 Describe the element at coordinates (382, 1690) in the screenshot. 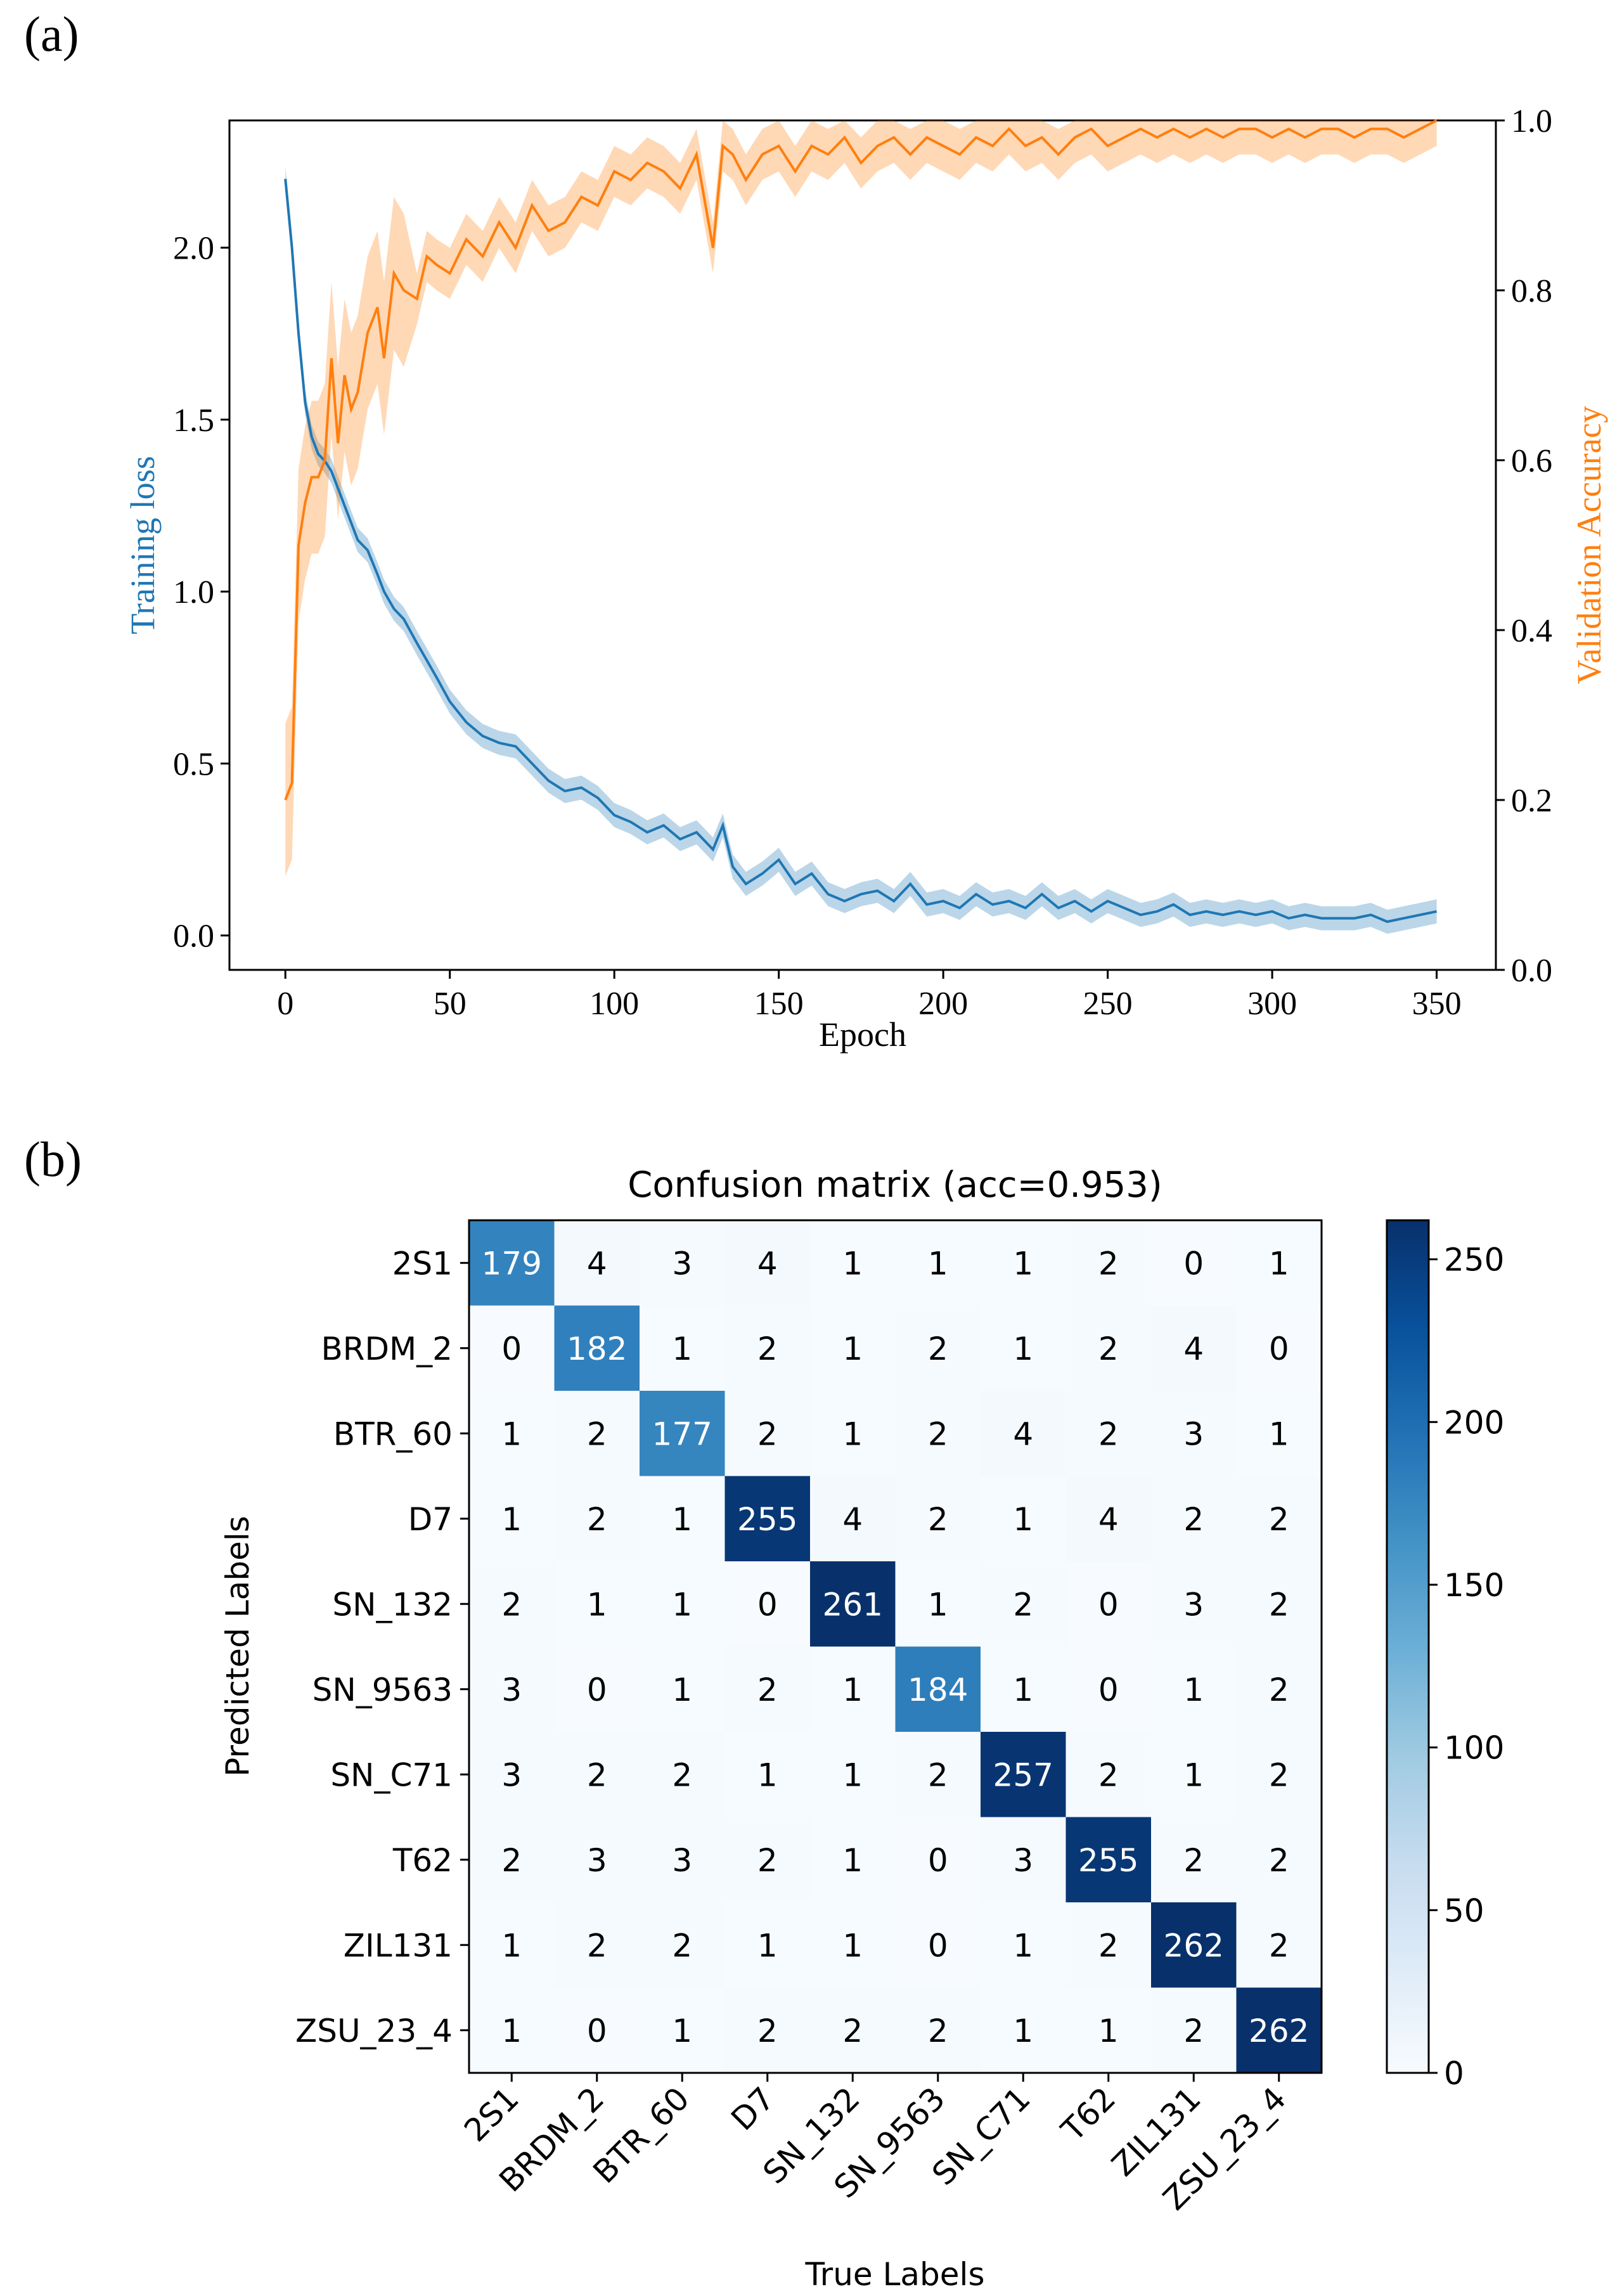

I see `row-label: SN_9563` at that location.